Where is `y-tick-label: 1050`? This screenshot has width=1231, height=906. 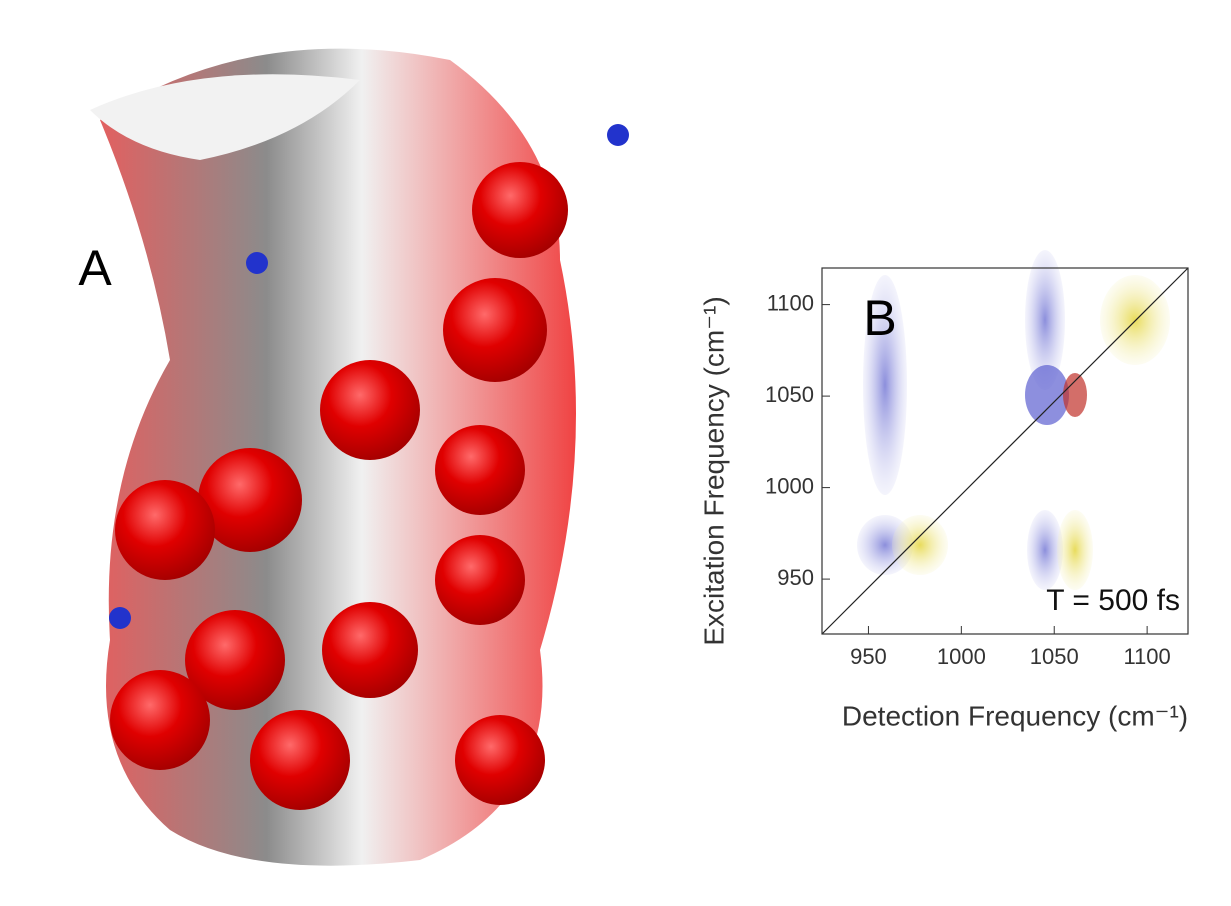 y-tick-label: 1050 is located at coordinates (789, 394).